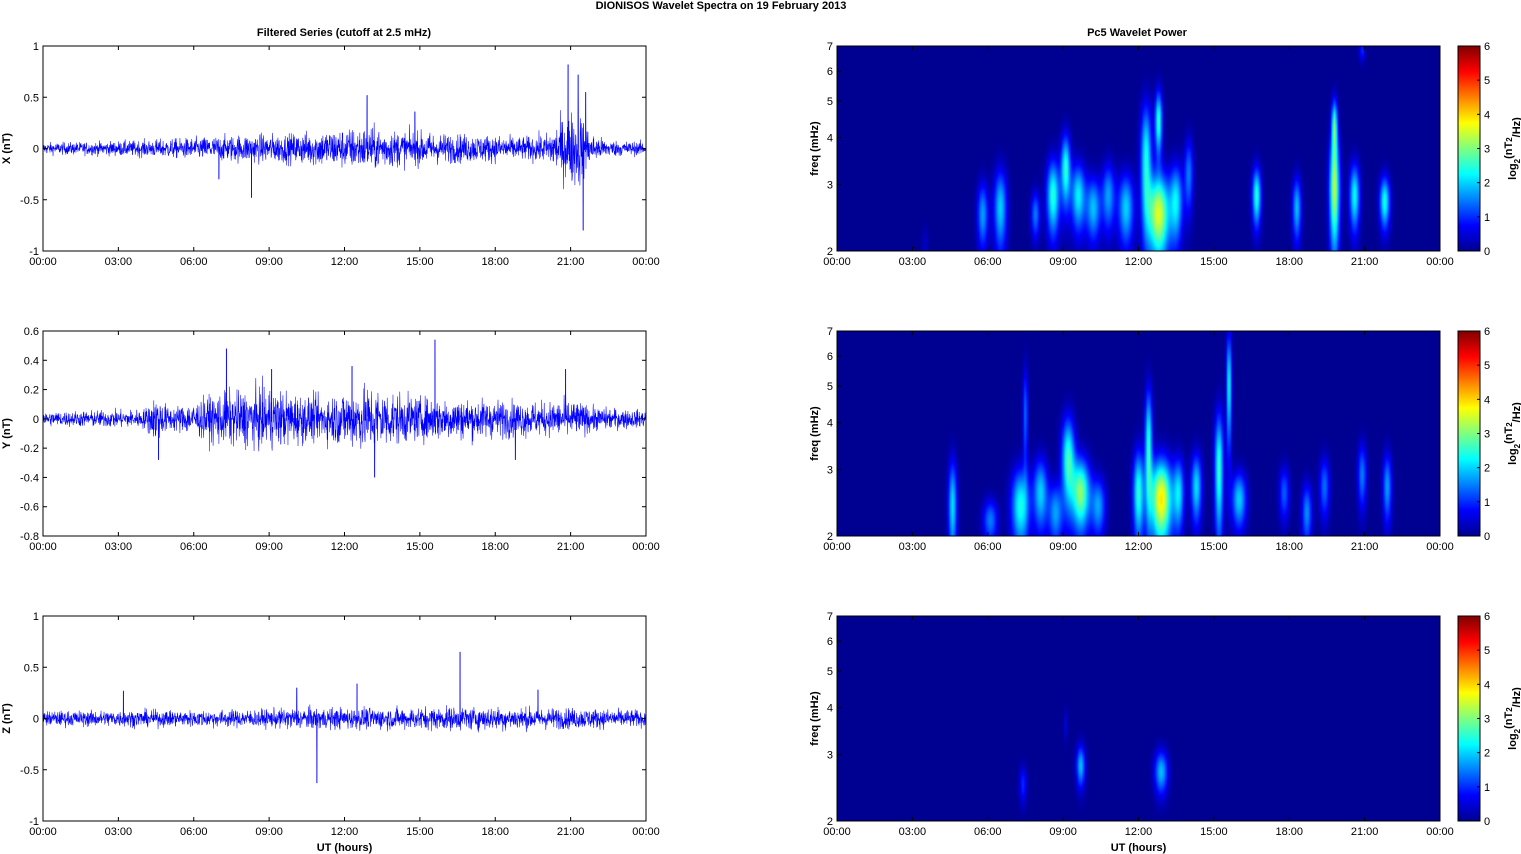  Describe the element at coordinates (31, 332) in the screenshot. I see `y-tick-label: 0.6` at that location.